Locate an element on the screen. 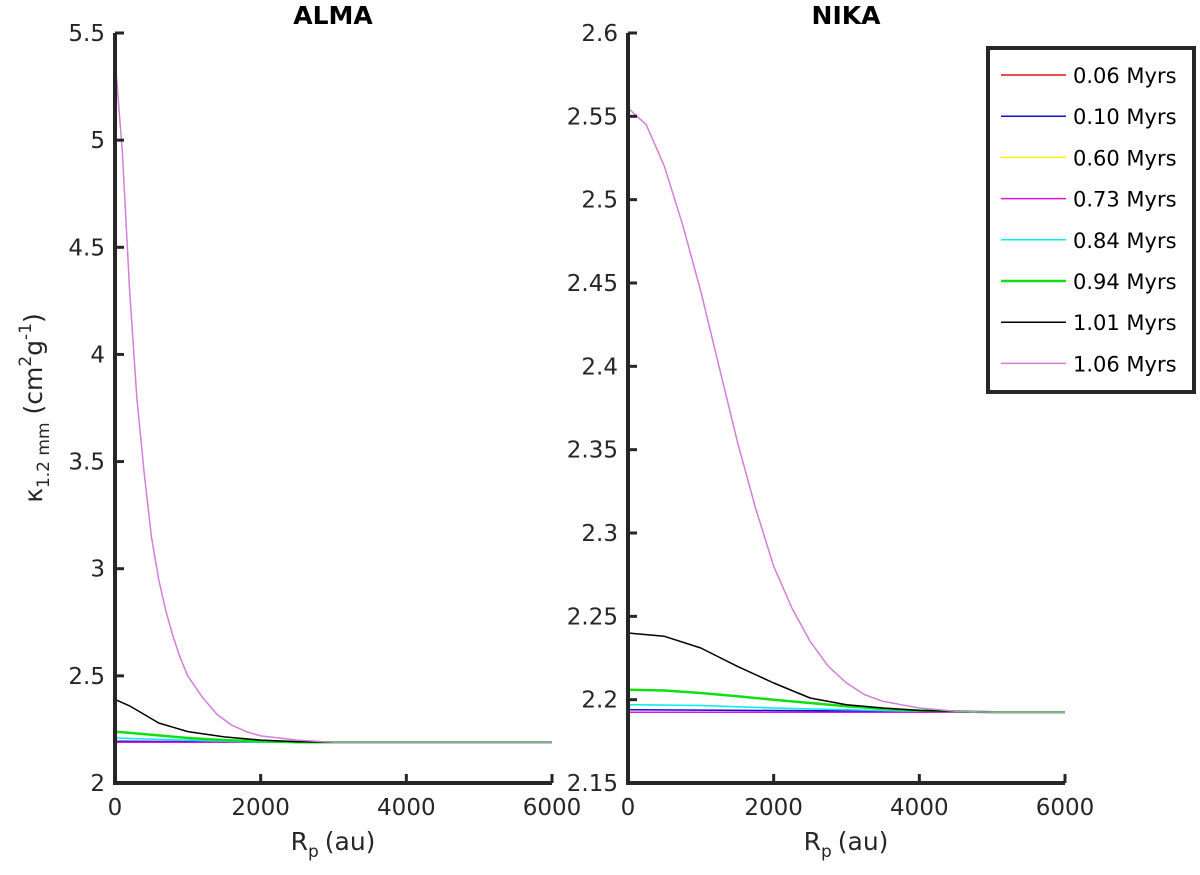 The height and width of the screenshot is (875, 1200). nika-y-tick-label: 2.25 is located at coordinates (592, 617).